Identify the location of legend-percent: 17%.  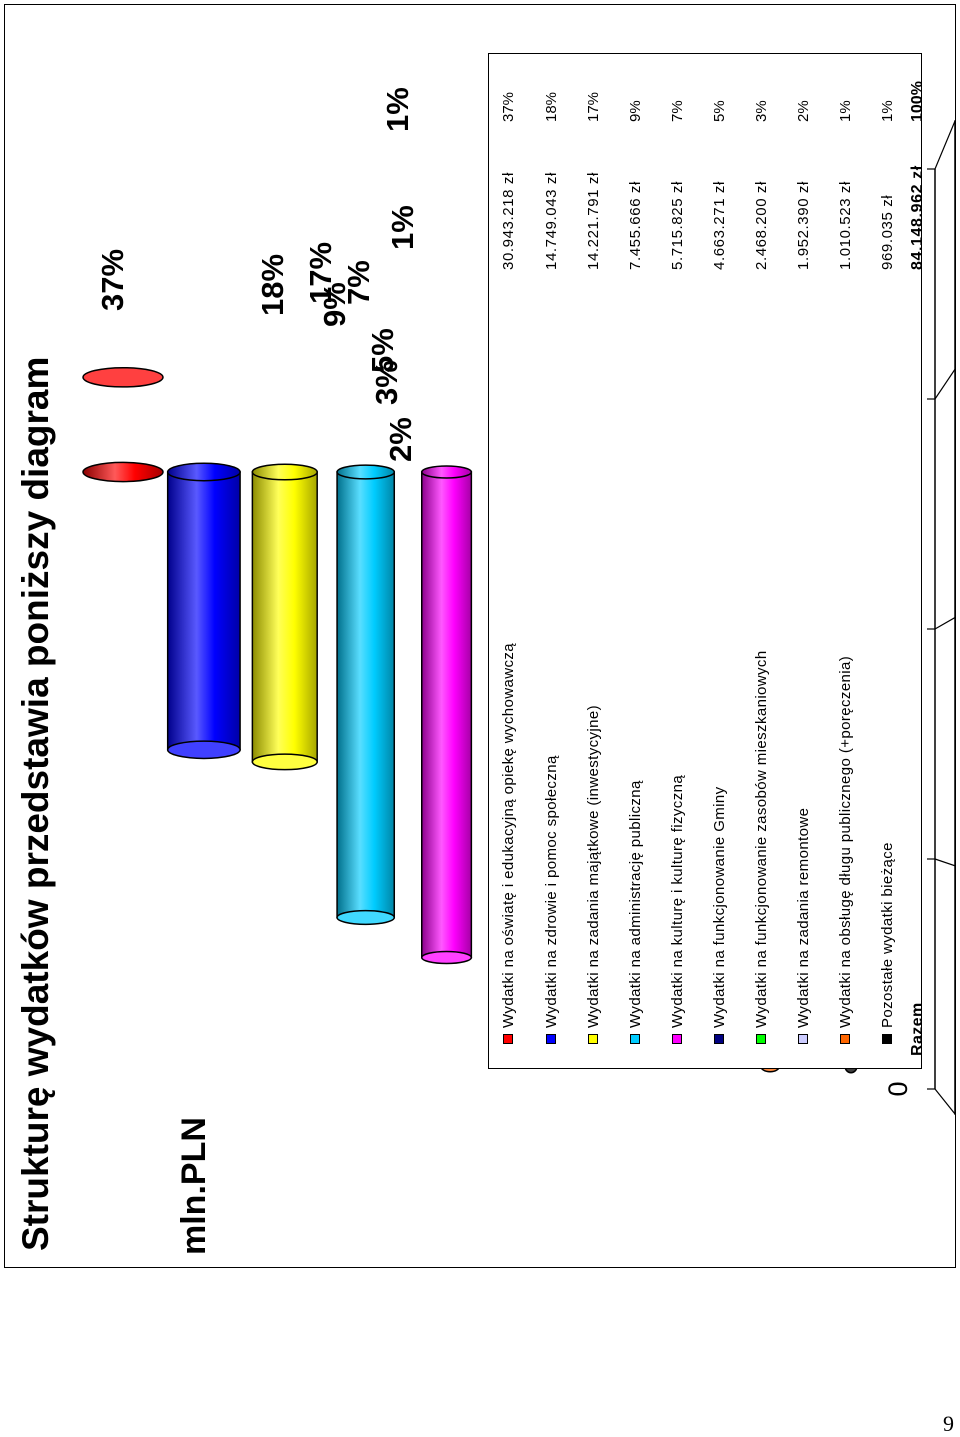
(593, 106).